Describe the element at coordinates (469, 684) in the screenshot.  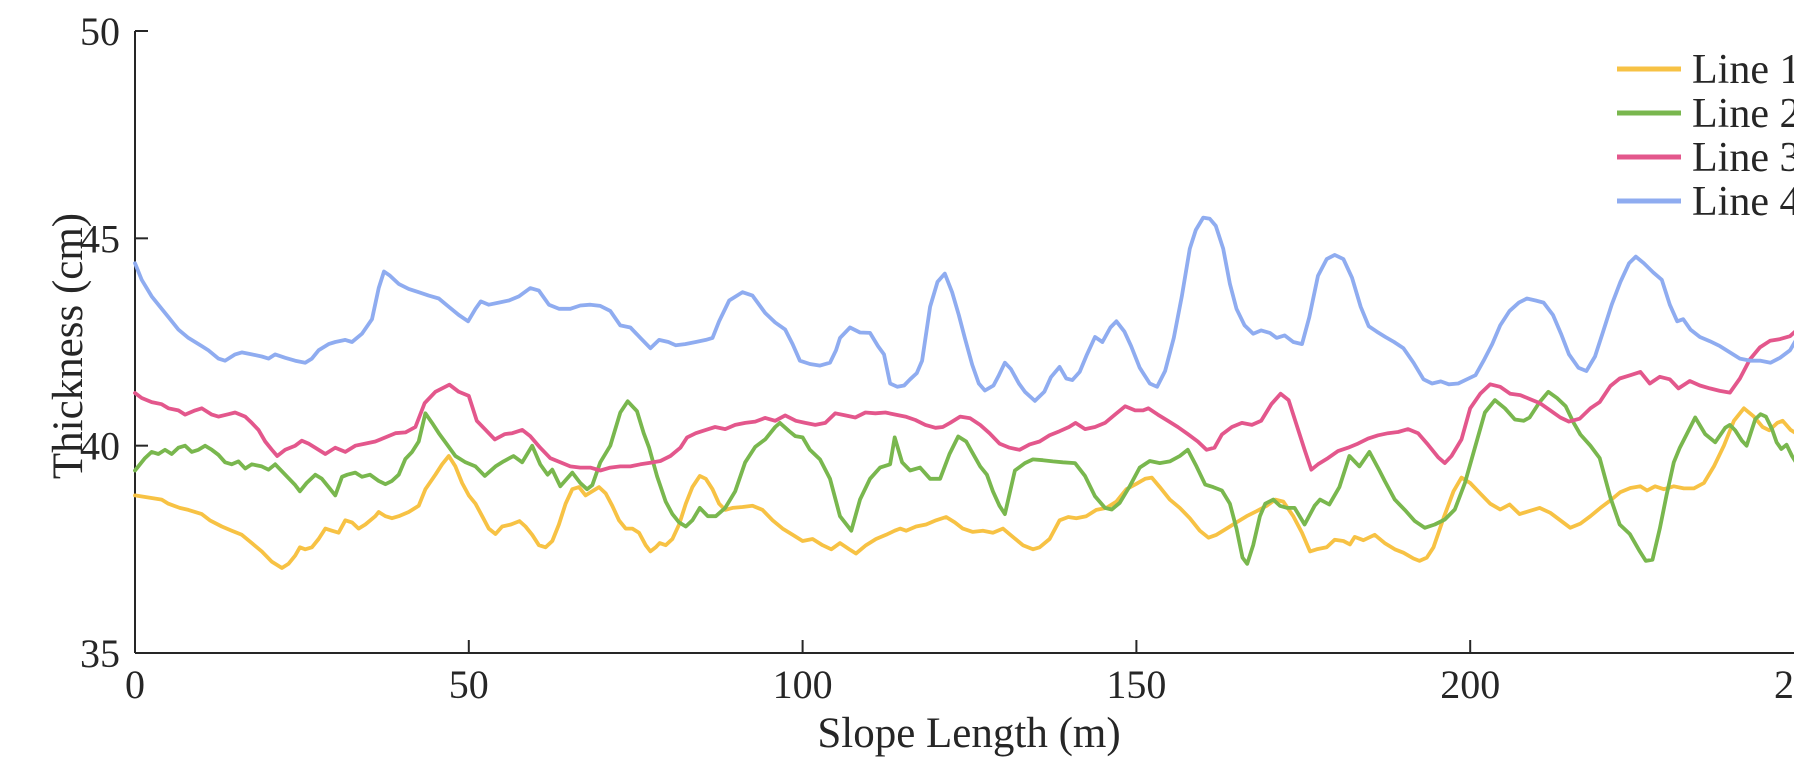
I see `x-tick-label-50: 50` at that location.